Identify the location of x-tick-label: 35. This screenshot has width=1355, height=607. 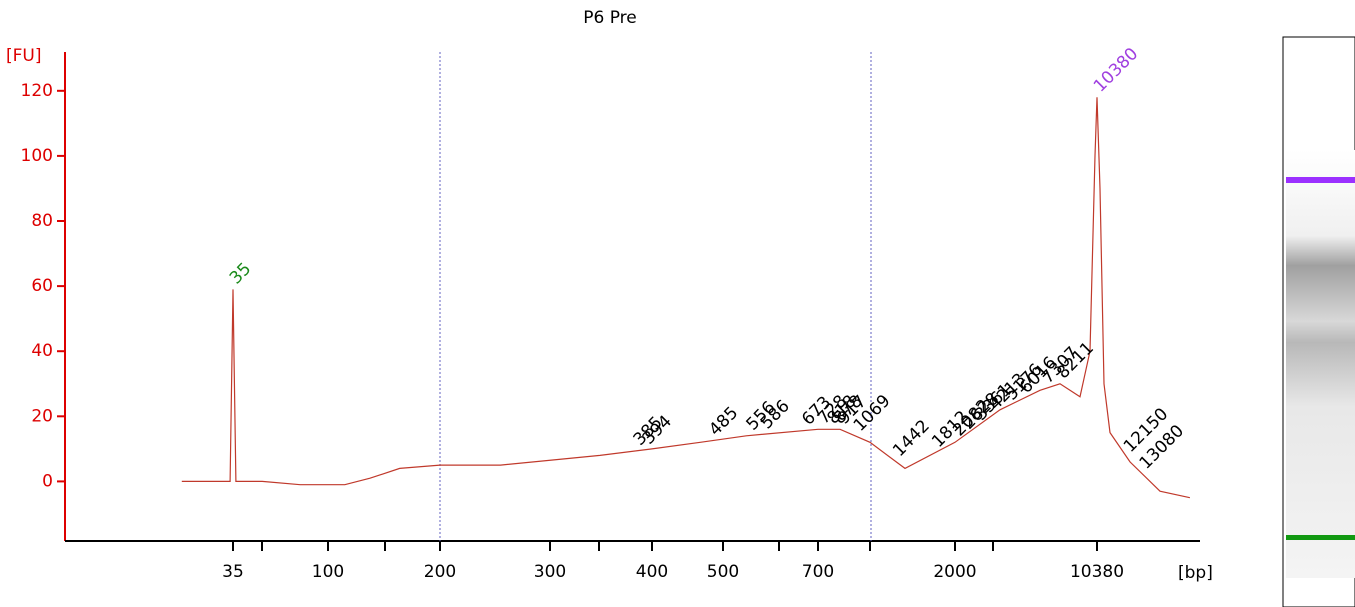
(233, 572).